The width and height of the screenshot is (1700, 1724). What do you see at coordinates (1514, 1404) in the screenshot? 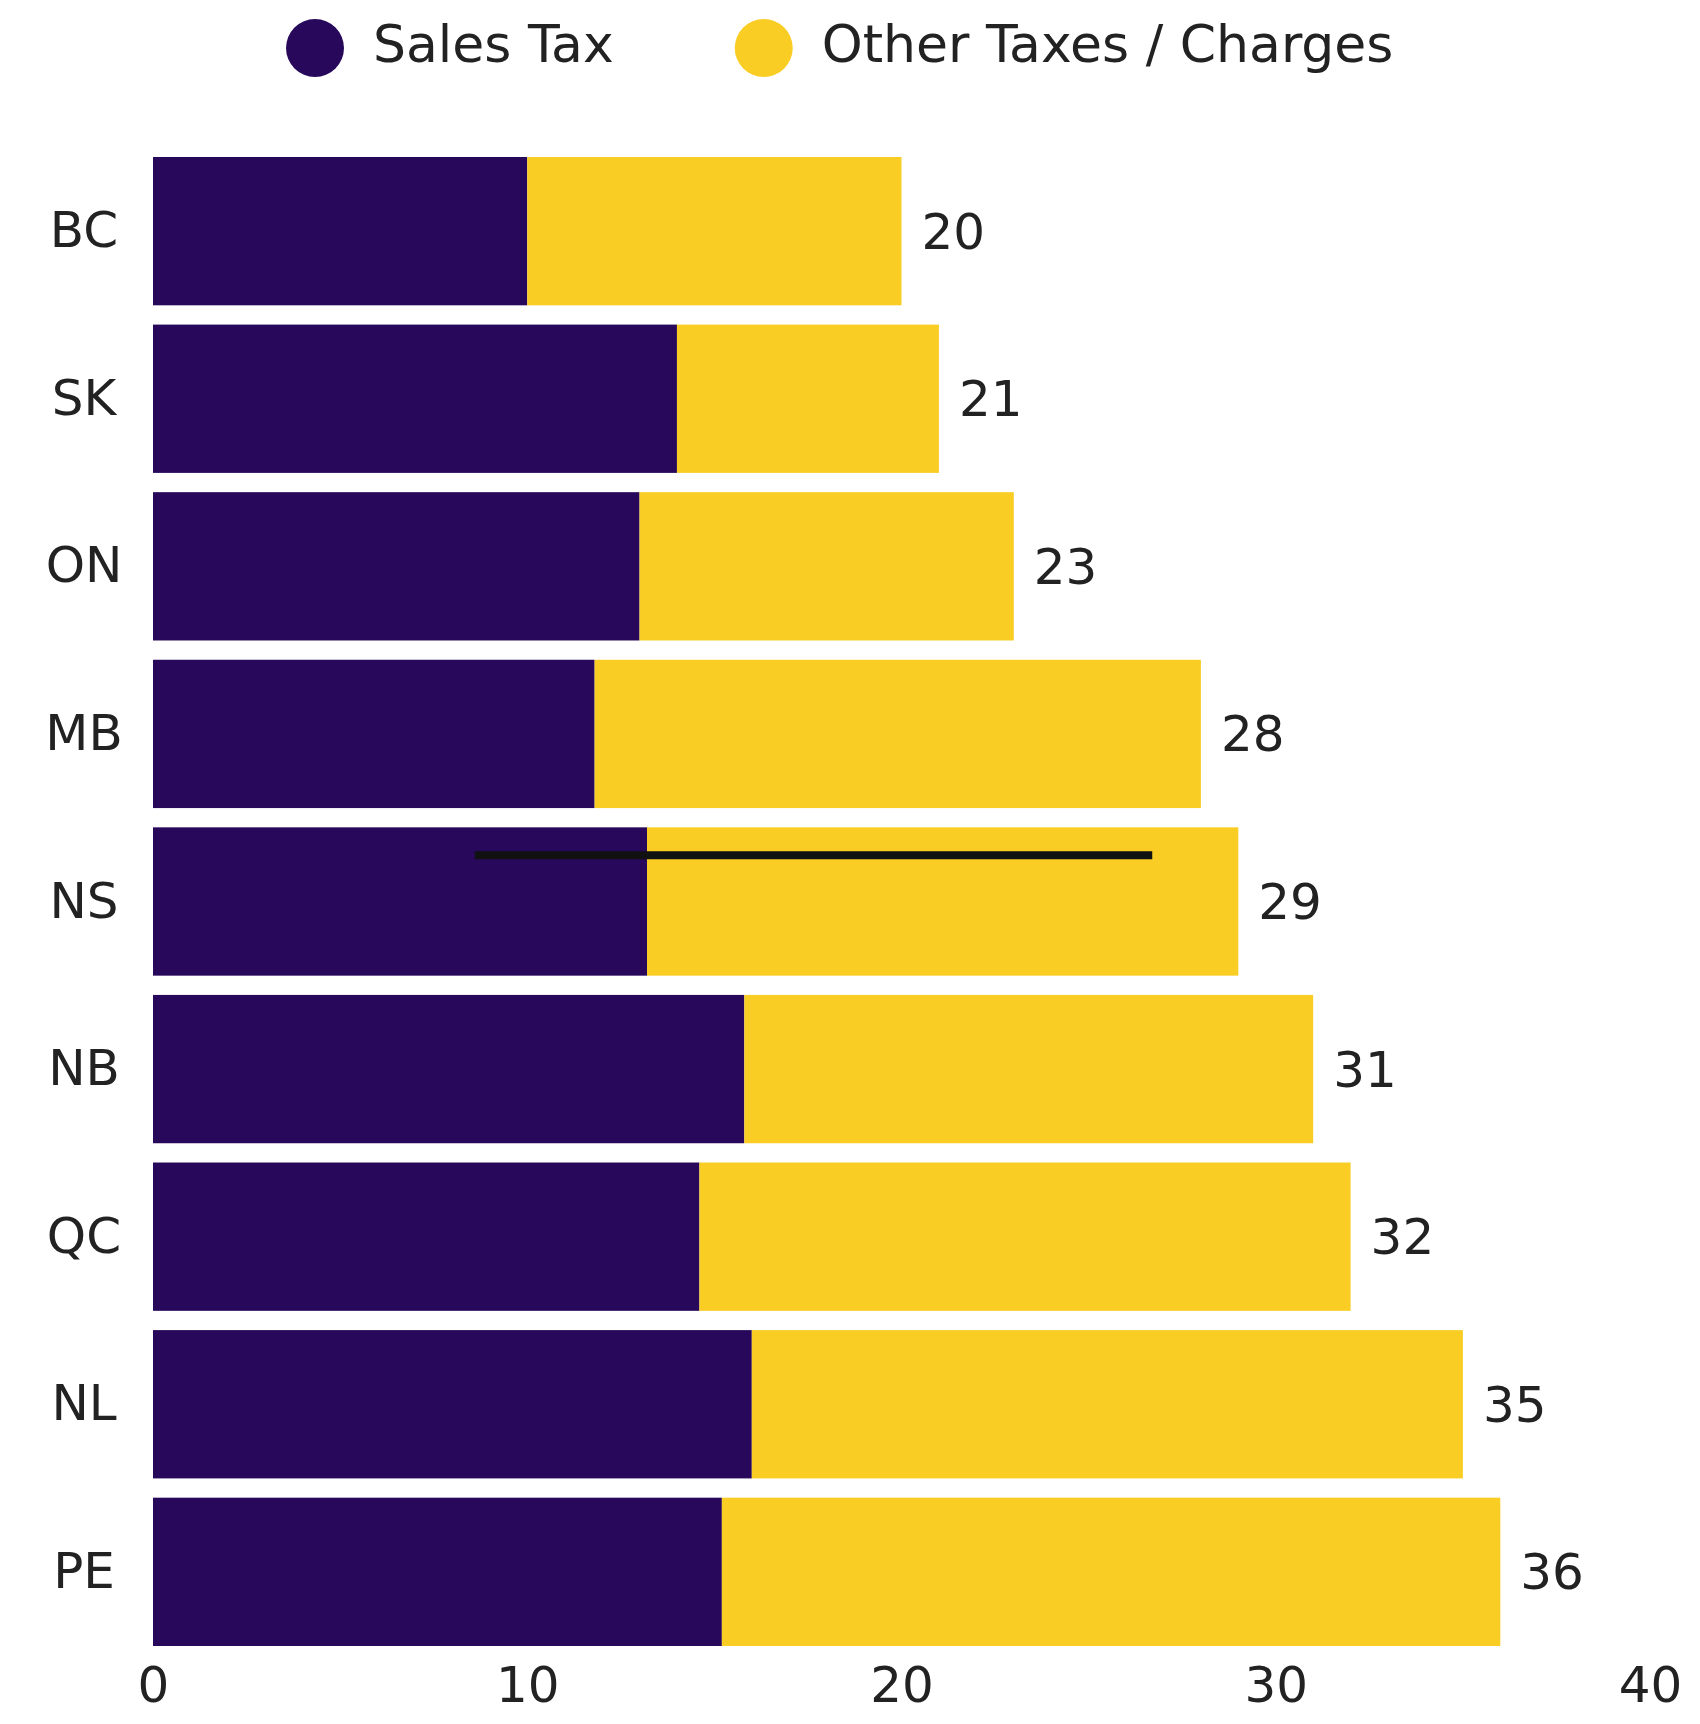
I see `total-label: 35` at bounding box center [1514, 1404].